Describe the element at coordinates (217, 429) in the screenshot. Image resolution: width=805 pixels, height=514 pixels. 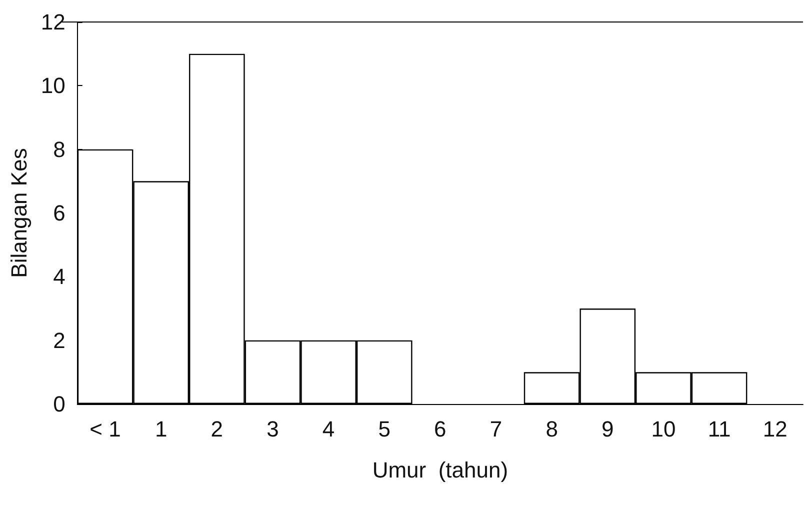
I see `x-tick-label: 2` at that location.